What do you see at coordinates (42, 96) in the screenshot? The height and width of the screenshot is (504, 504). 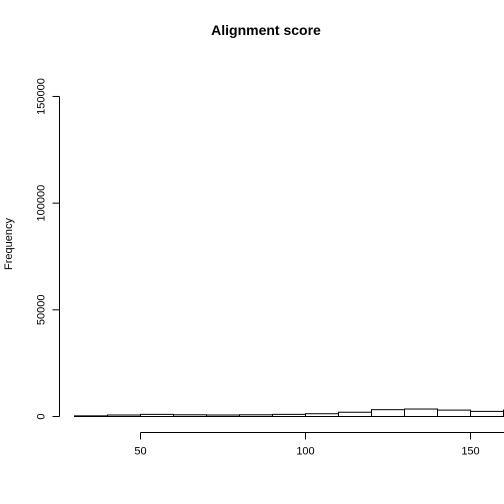 I see `y-tick-label: 150000` at bounding box center [42, 96].